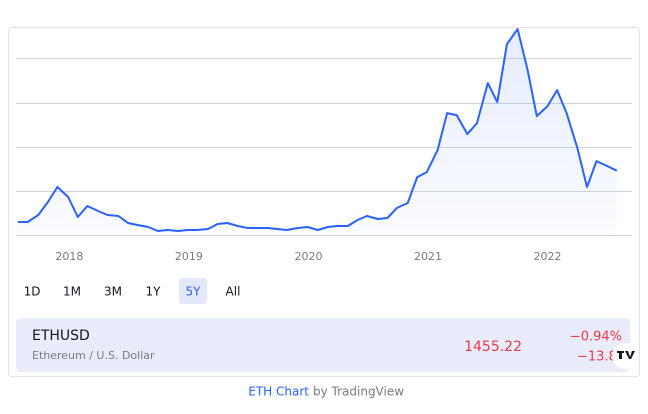 The width and height of the screenshot is (648, 414). Describe the element at coordinates (548, 256) in the screenshot. I see `x-tick-label: 2022` at that location.